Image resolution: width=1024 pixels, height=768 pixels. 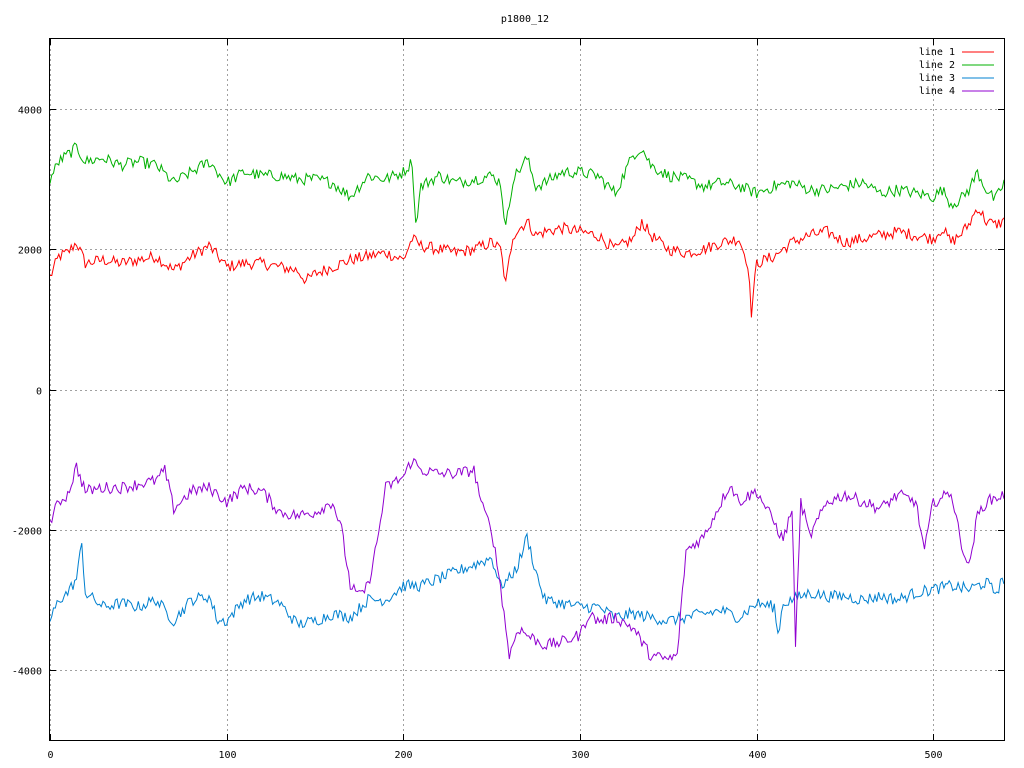 I want to click on y-tick-label: -4000, so click(x=27, y=672).